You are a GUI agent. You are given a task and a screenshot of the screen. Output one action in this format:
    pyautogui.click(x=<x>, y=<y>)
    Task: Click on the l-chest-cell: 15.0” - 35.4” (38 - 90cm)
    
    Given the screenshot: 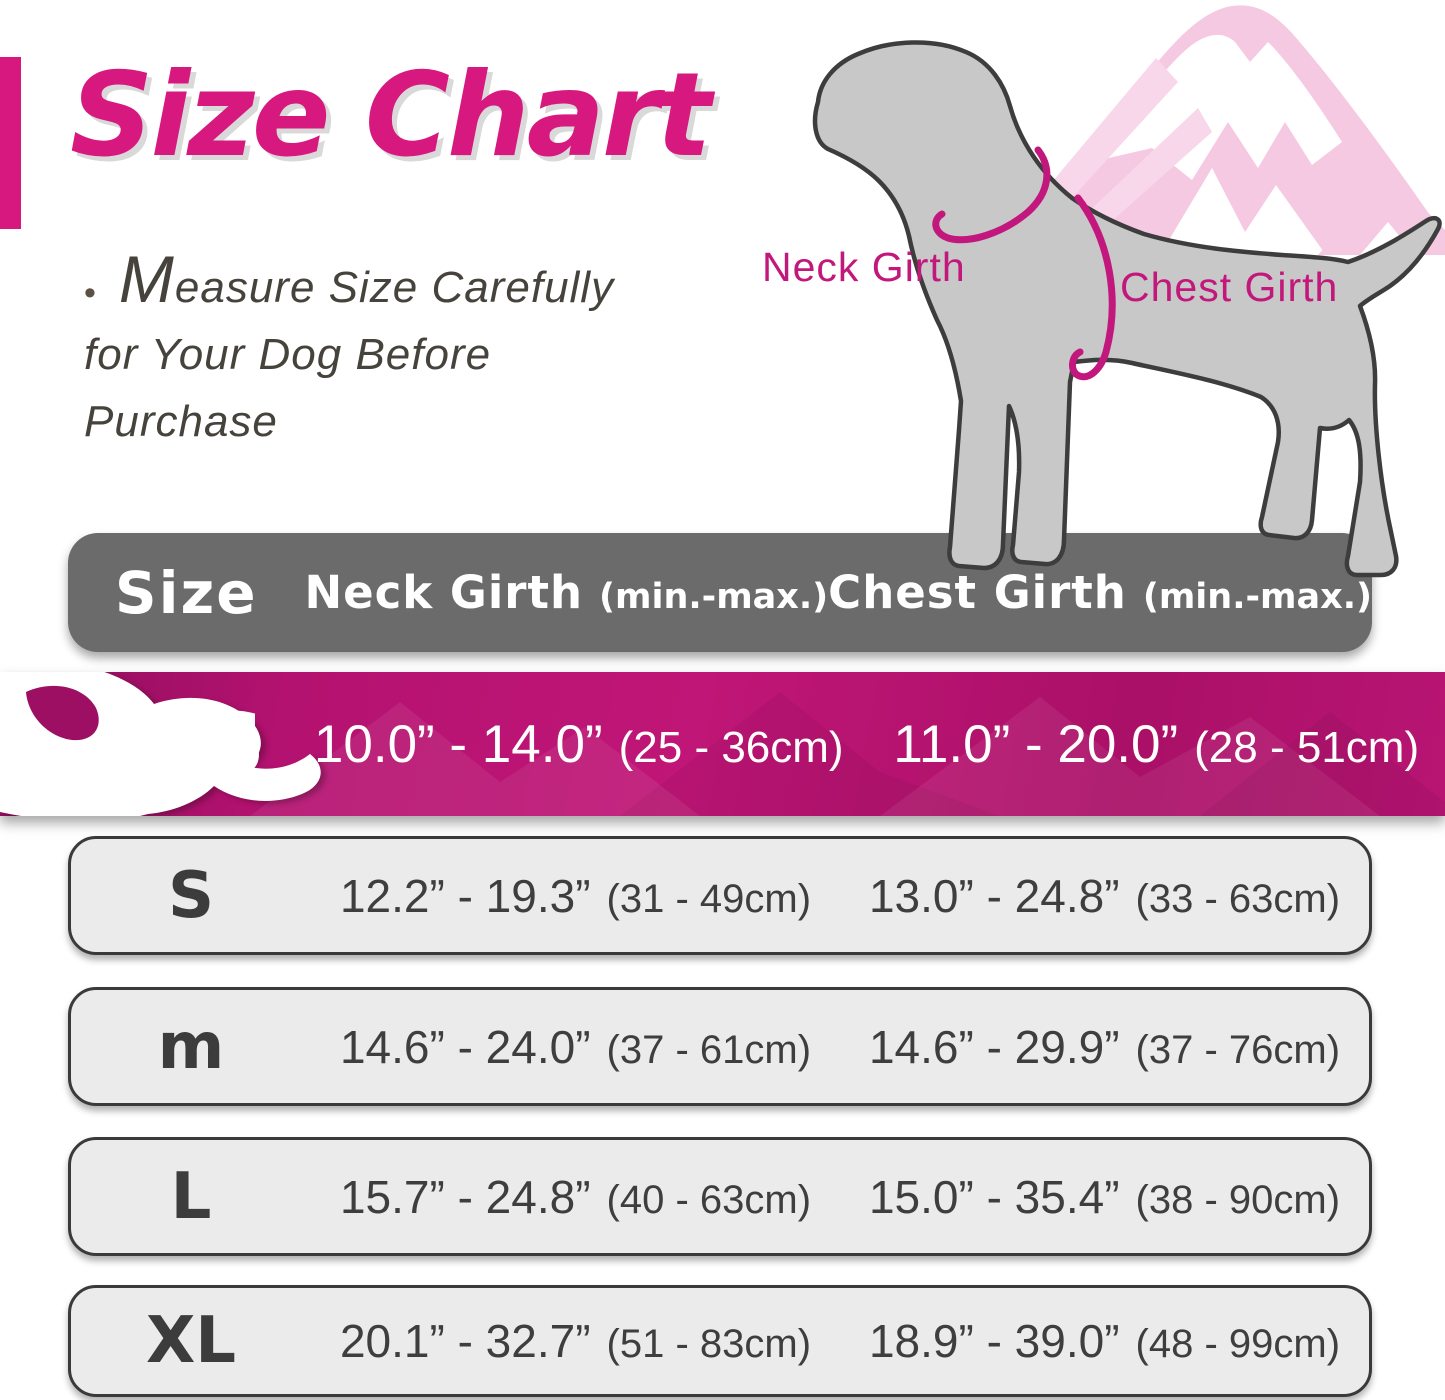 What is the action you would take?
    pyautogui.click(x=1104, y=1197)
    